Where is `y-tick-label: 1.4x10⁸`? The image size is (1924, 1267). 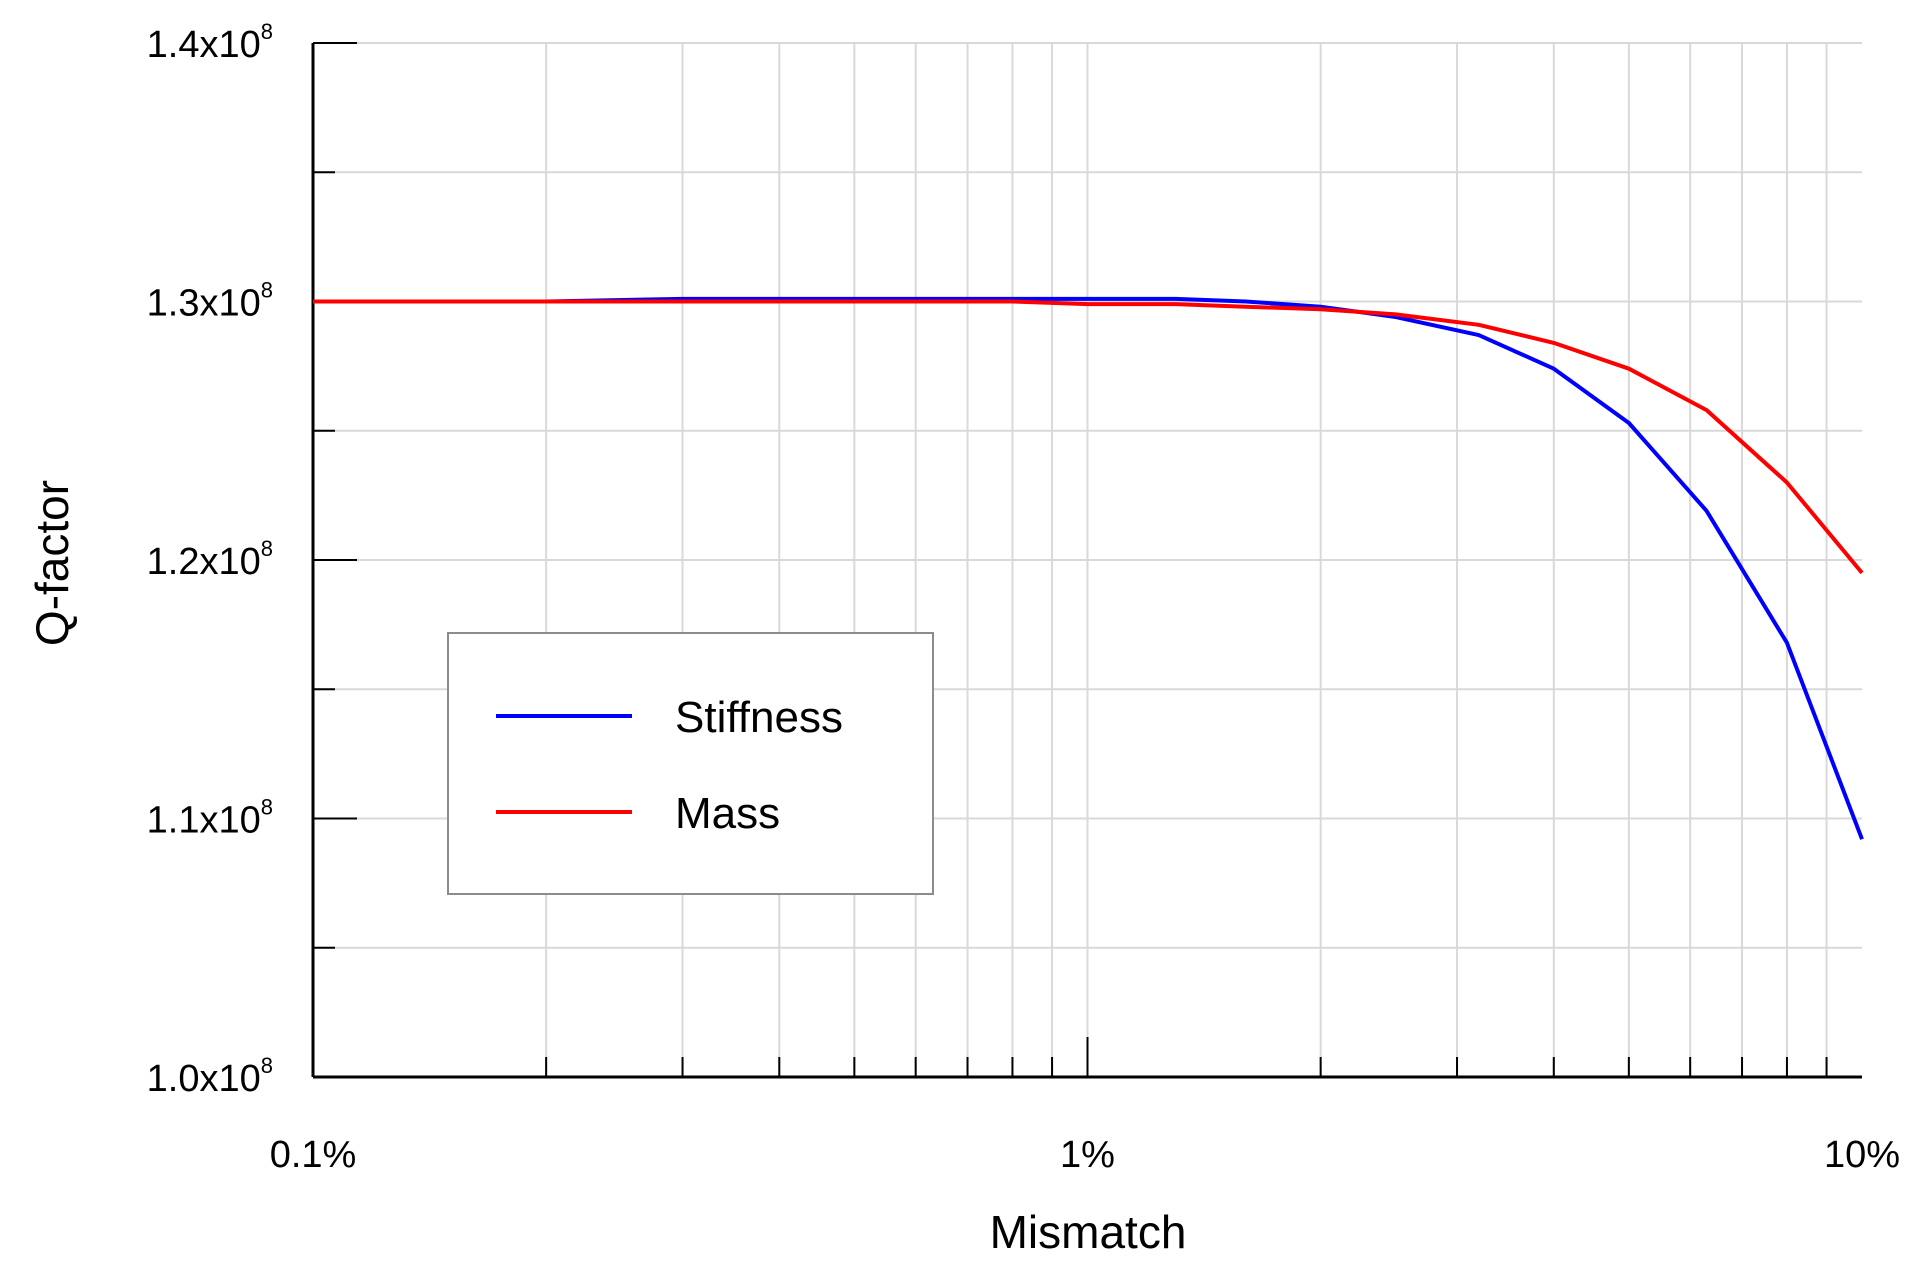
y-tick-label: 1.4x10⁸ is located at coordinates (210, 42).